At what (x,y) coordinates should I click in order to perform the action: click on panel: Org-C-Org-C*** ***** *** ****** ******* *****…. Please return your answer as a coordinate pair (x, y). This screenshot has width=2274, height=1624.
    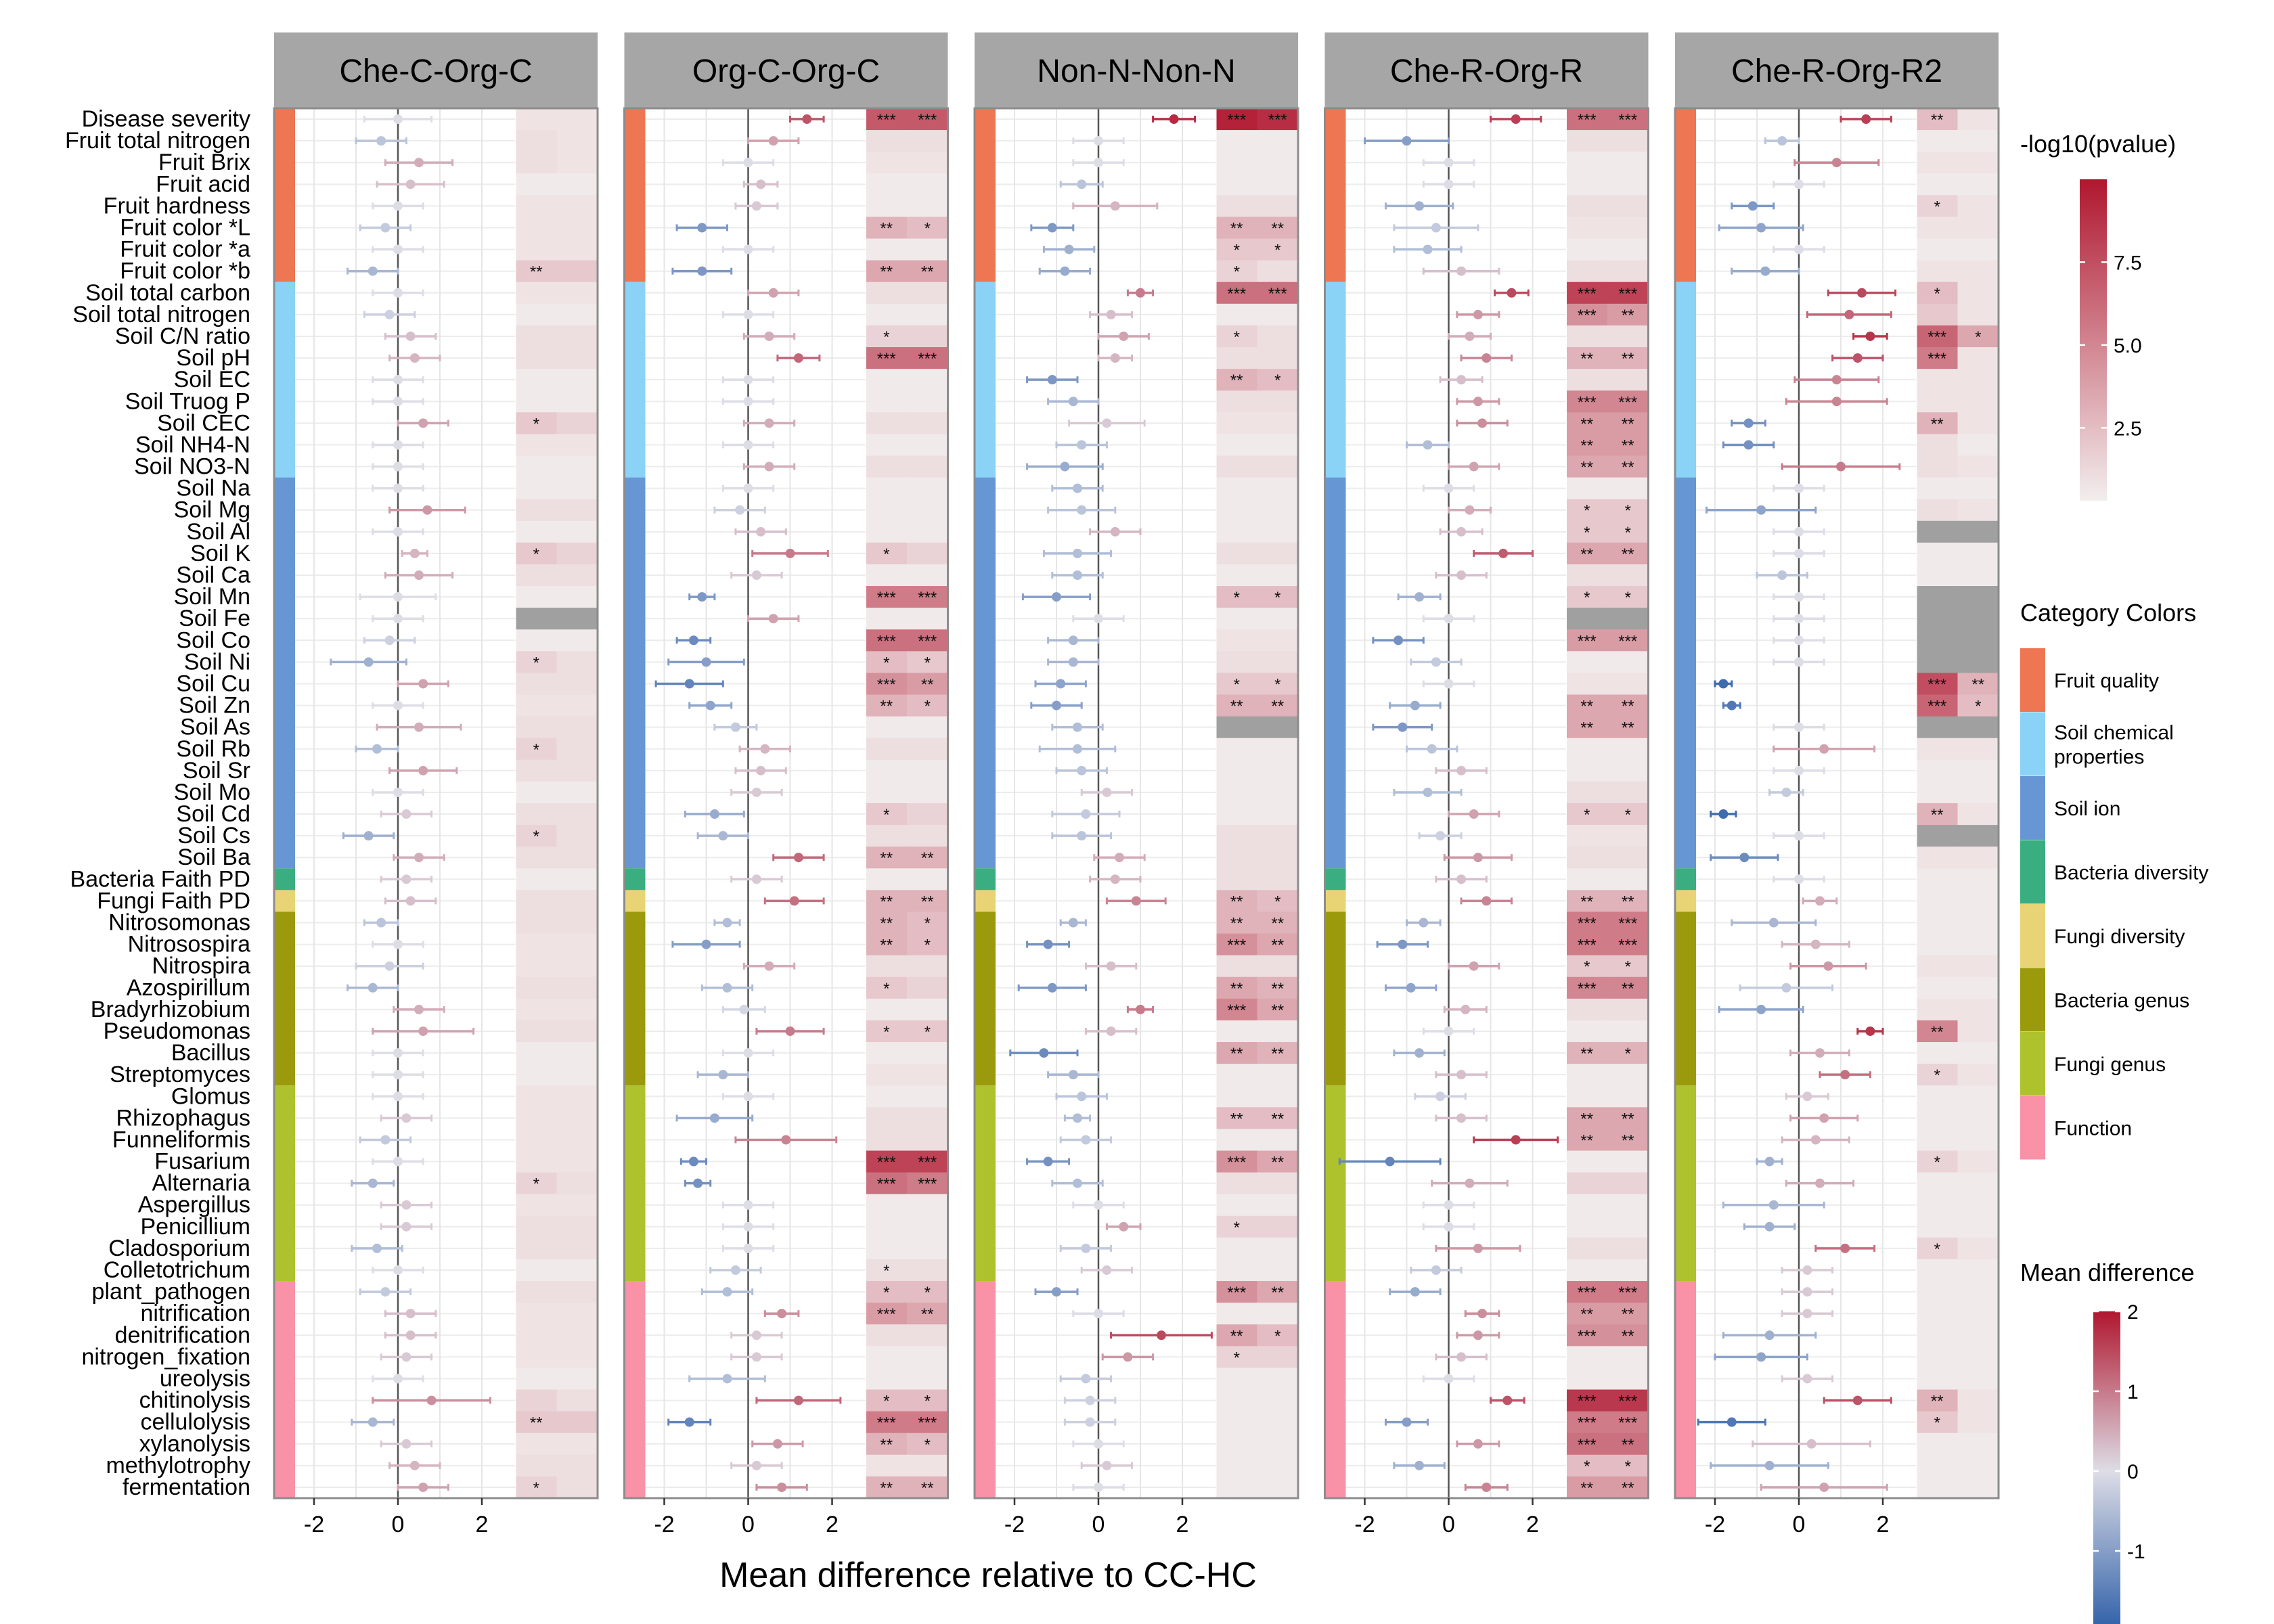
    Looking at the image, I should click on (786, 784).